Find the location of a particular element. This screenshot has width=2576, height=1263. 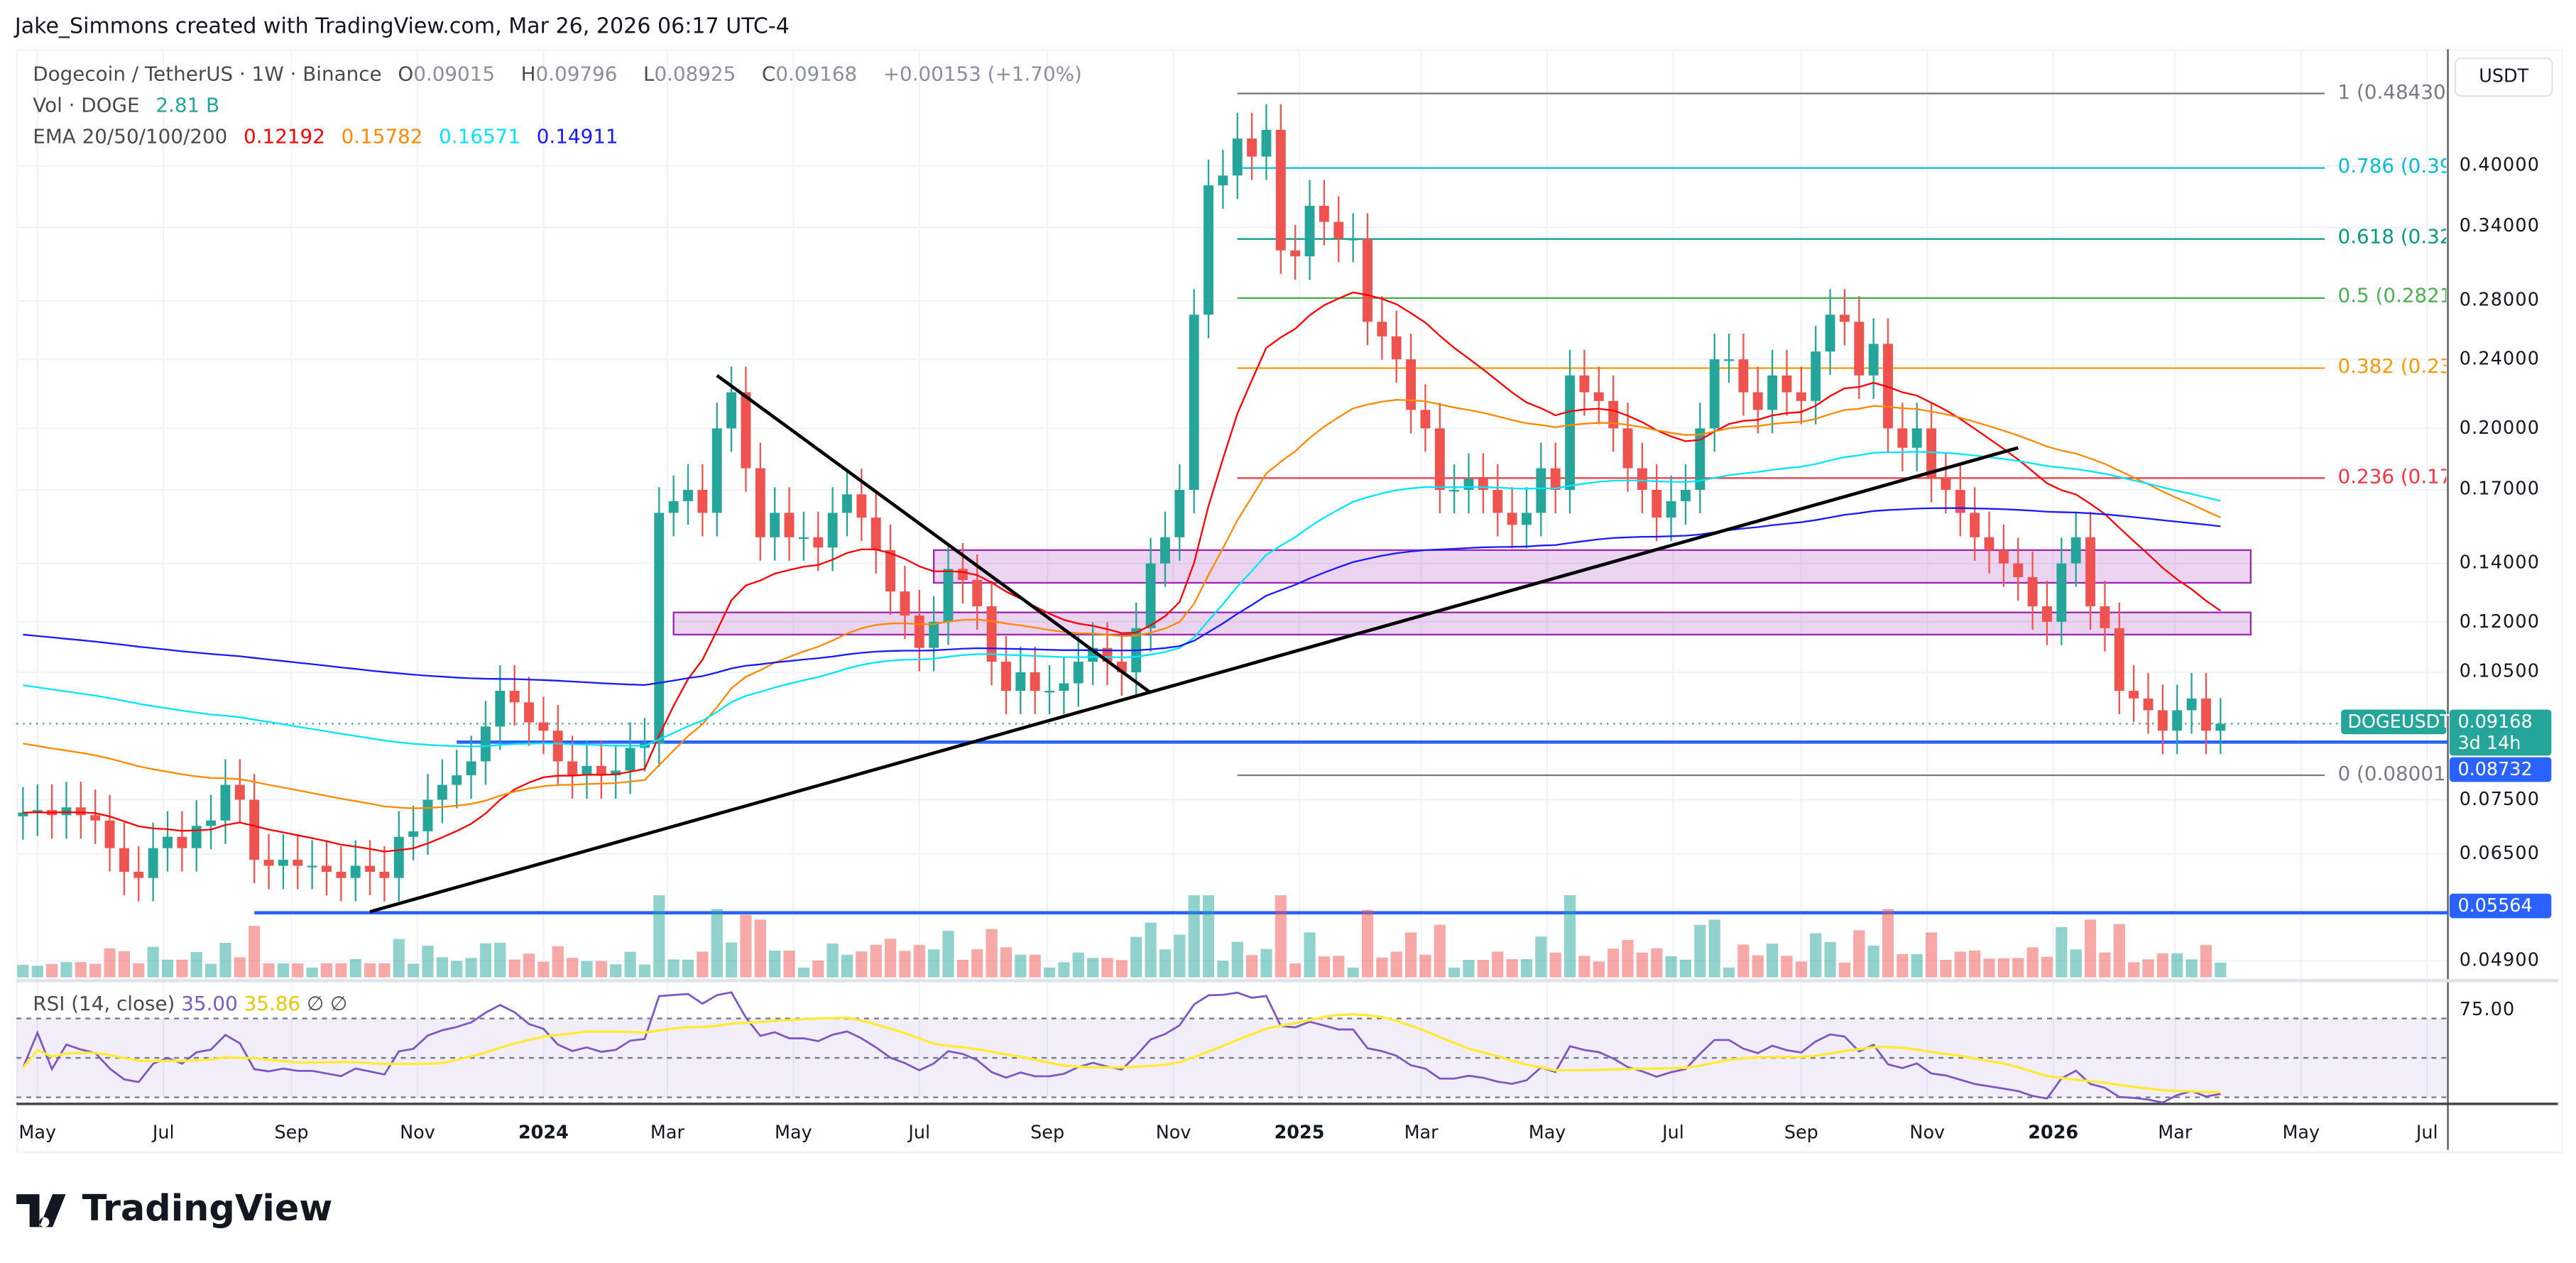

rsi-label: RSI (14, close) is located at coordinates (104, 1003).